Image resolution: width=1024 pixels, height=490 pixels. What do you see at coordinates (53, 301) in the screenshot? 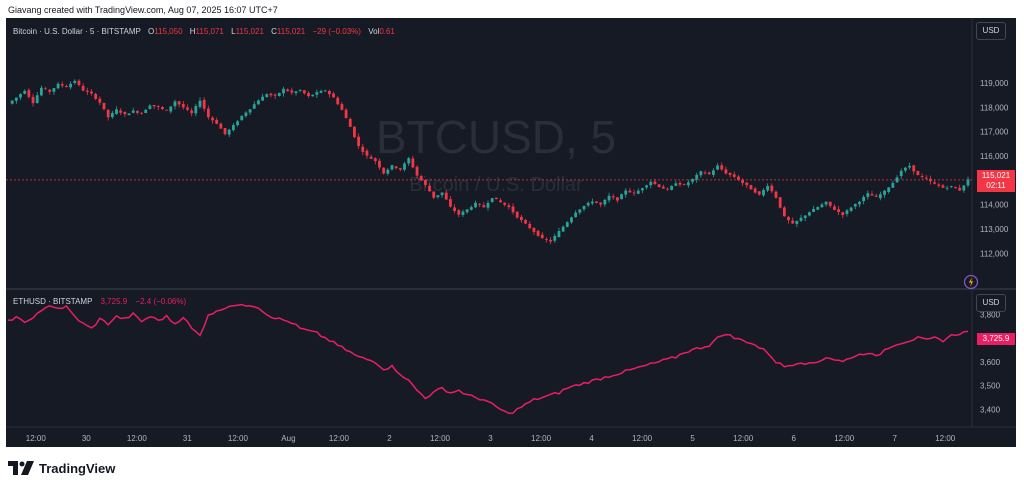
I see `eth-symbol: ETHUSD · BITSTAMP` at bounding box center [53, 301].